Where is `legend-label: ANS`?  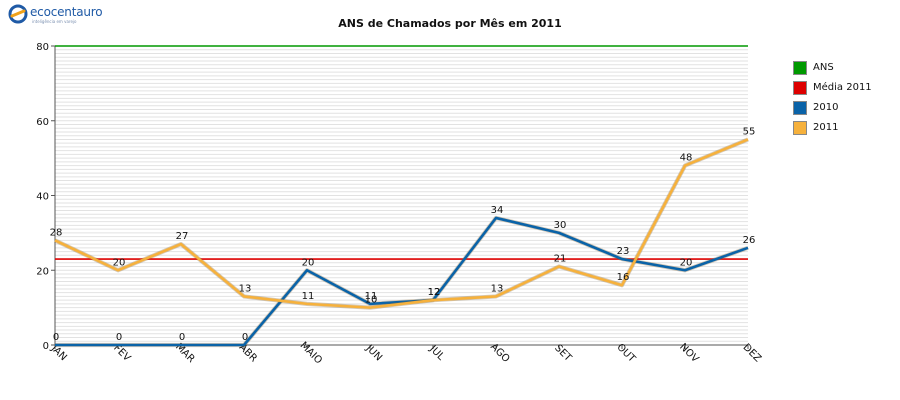 legend-label: ANS is located at coordinates (823, 67).